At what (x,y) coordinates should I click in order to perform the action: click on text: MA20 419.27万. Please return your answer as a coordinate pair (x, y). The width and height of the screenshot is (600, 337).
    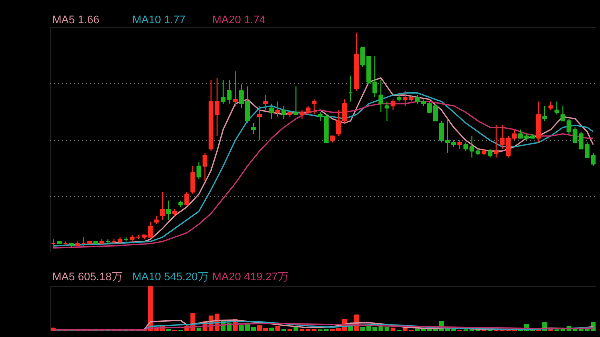
    Looking at the image, I should click on (250, 278).